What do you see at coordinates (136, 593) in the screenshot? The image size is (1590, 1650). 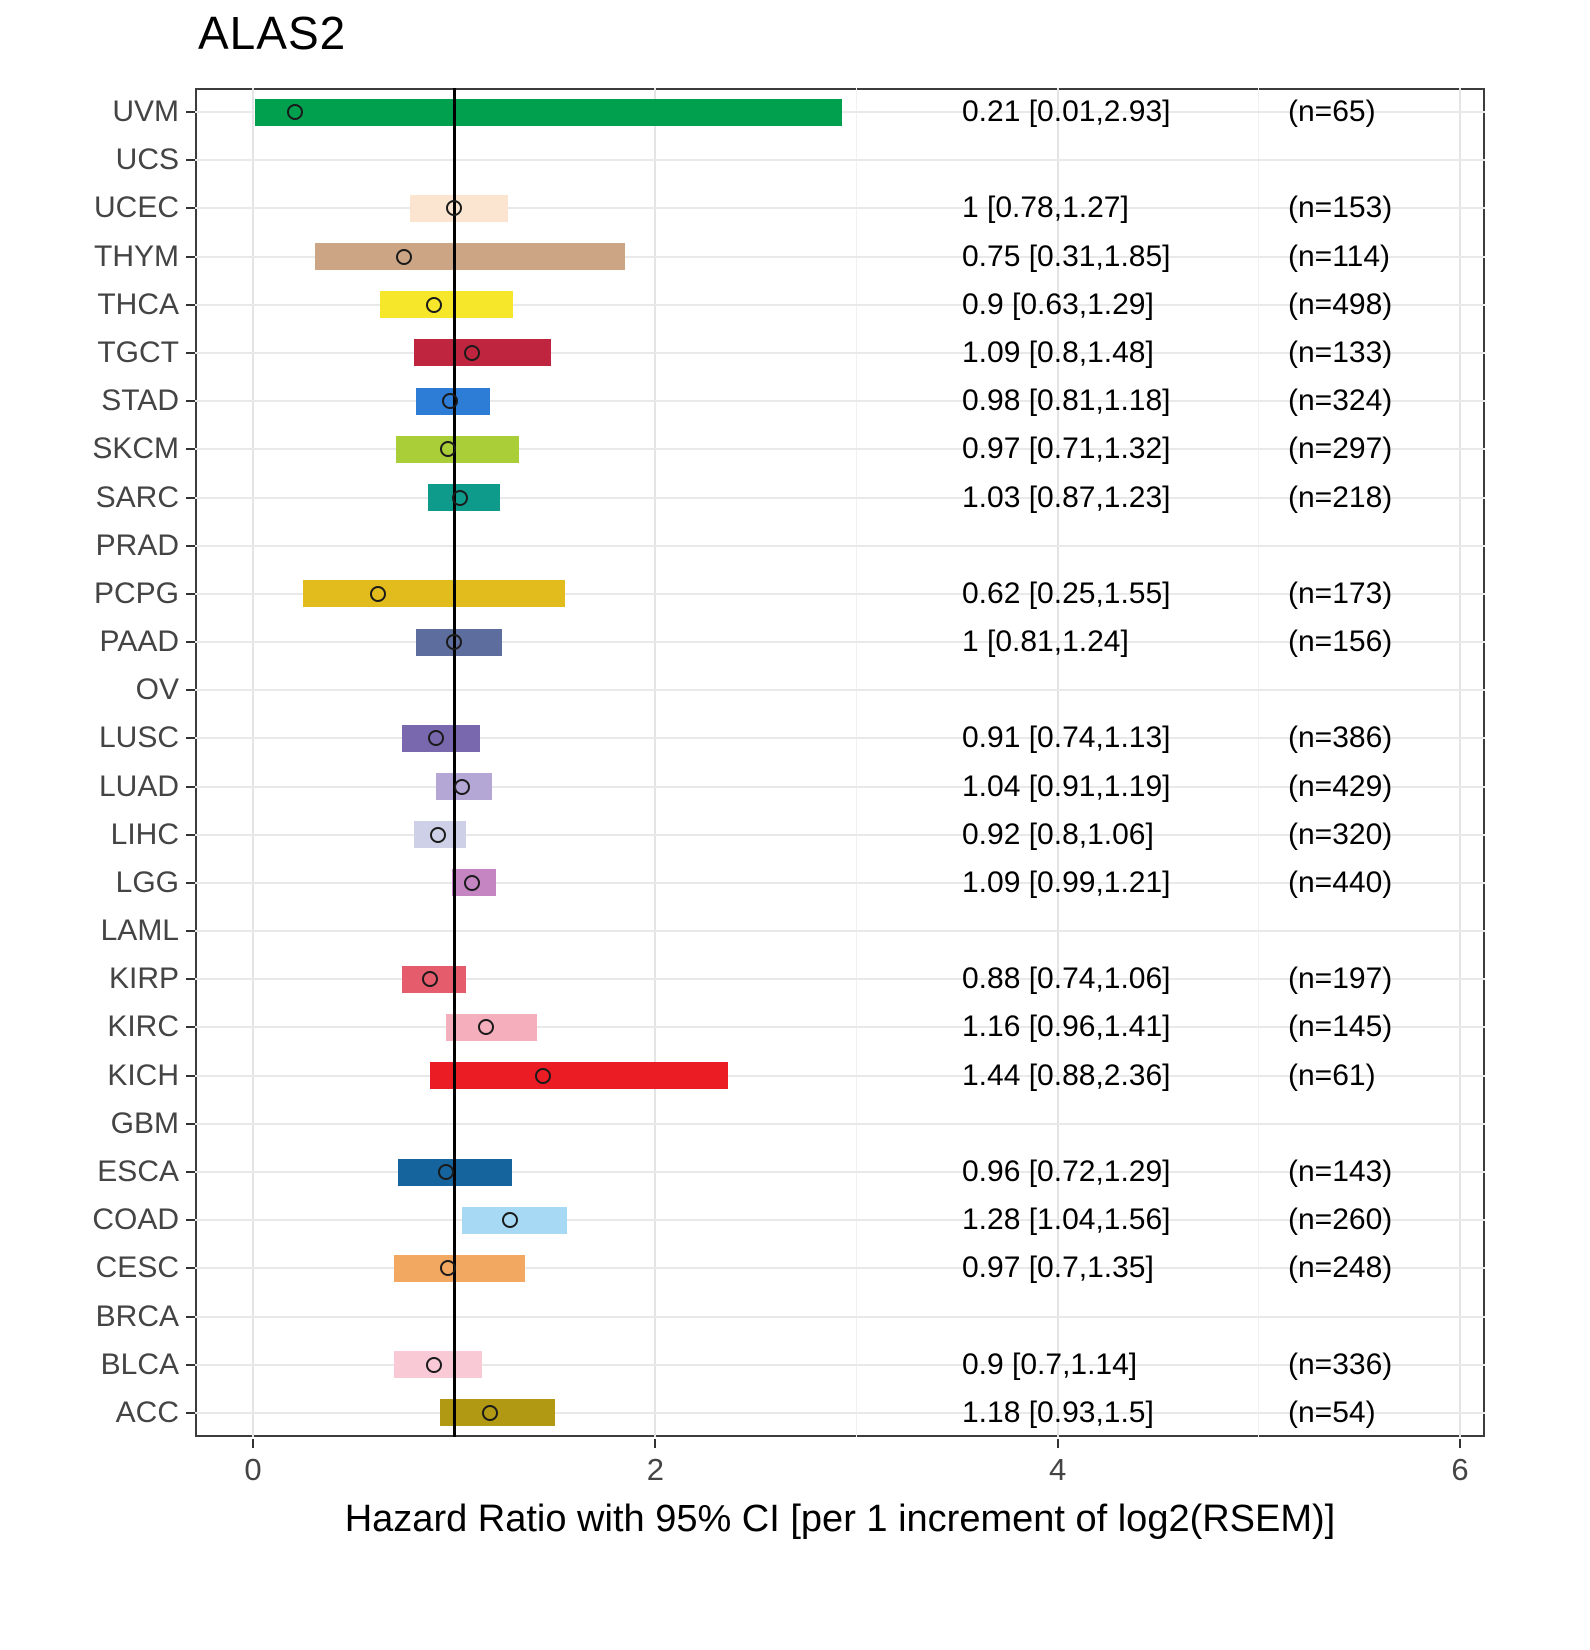 I see `y-axis-label-pcpg: PCPG` at bounding box center [136, 593].